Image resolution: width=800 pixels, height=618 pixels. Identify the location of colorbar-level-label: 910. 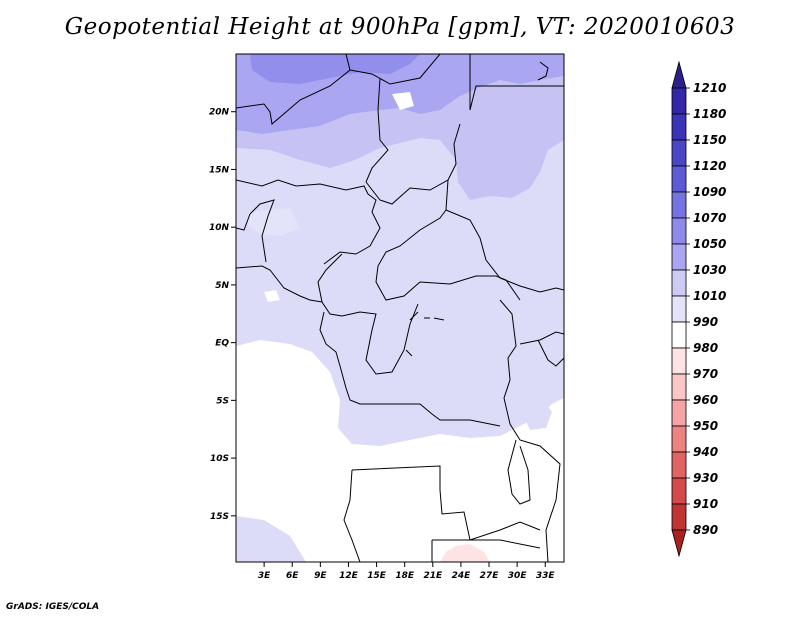
(705, 504).